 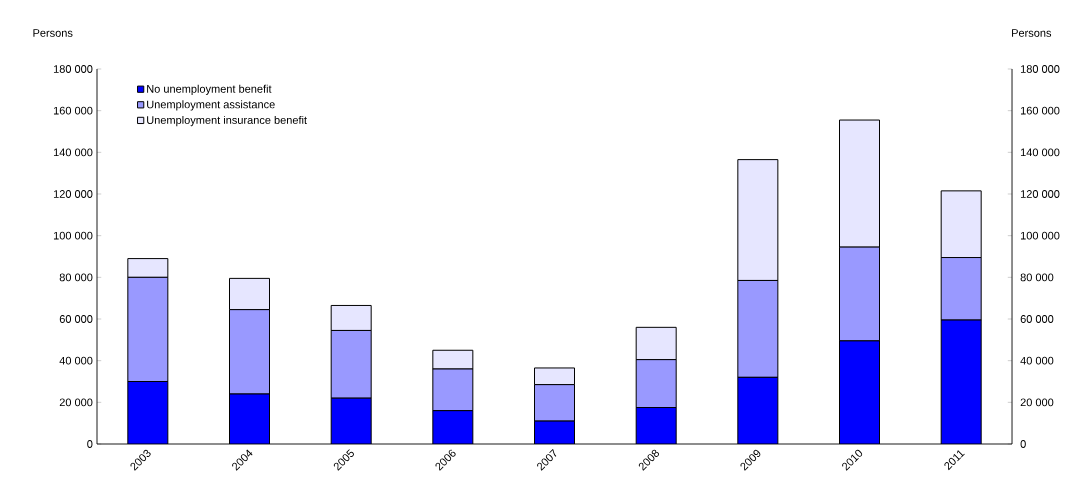 What do you see at coordinates (73, 194) in the screenshot?
I see `y-tick-label: 120 000` at bounding box center [73, 194].